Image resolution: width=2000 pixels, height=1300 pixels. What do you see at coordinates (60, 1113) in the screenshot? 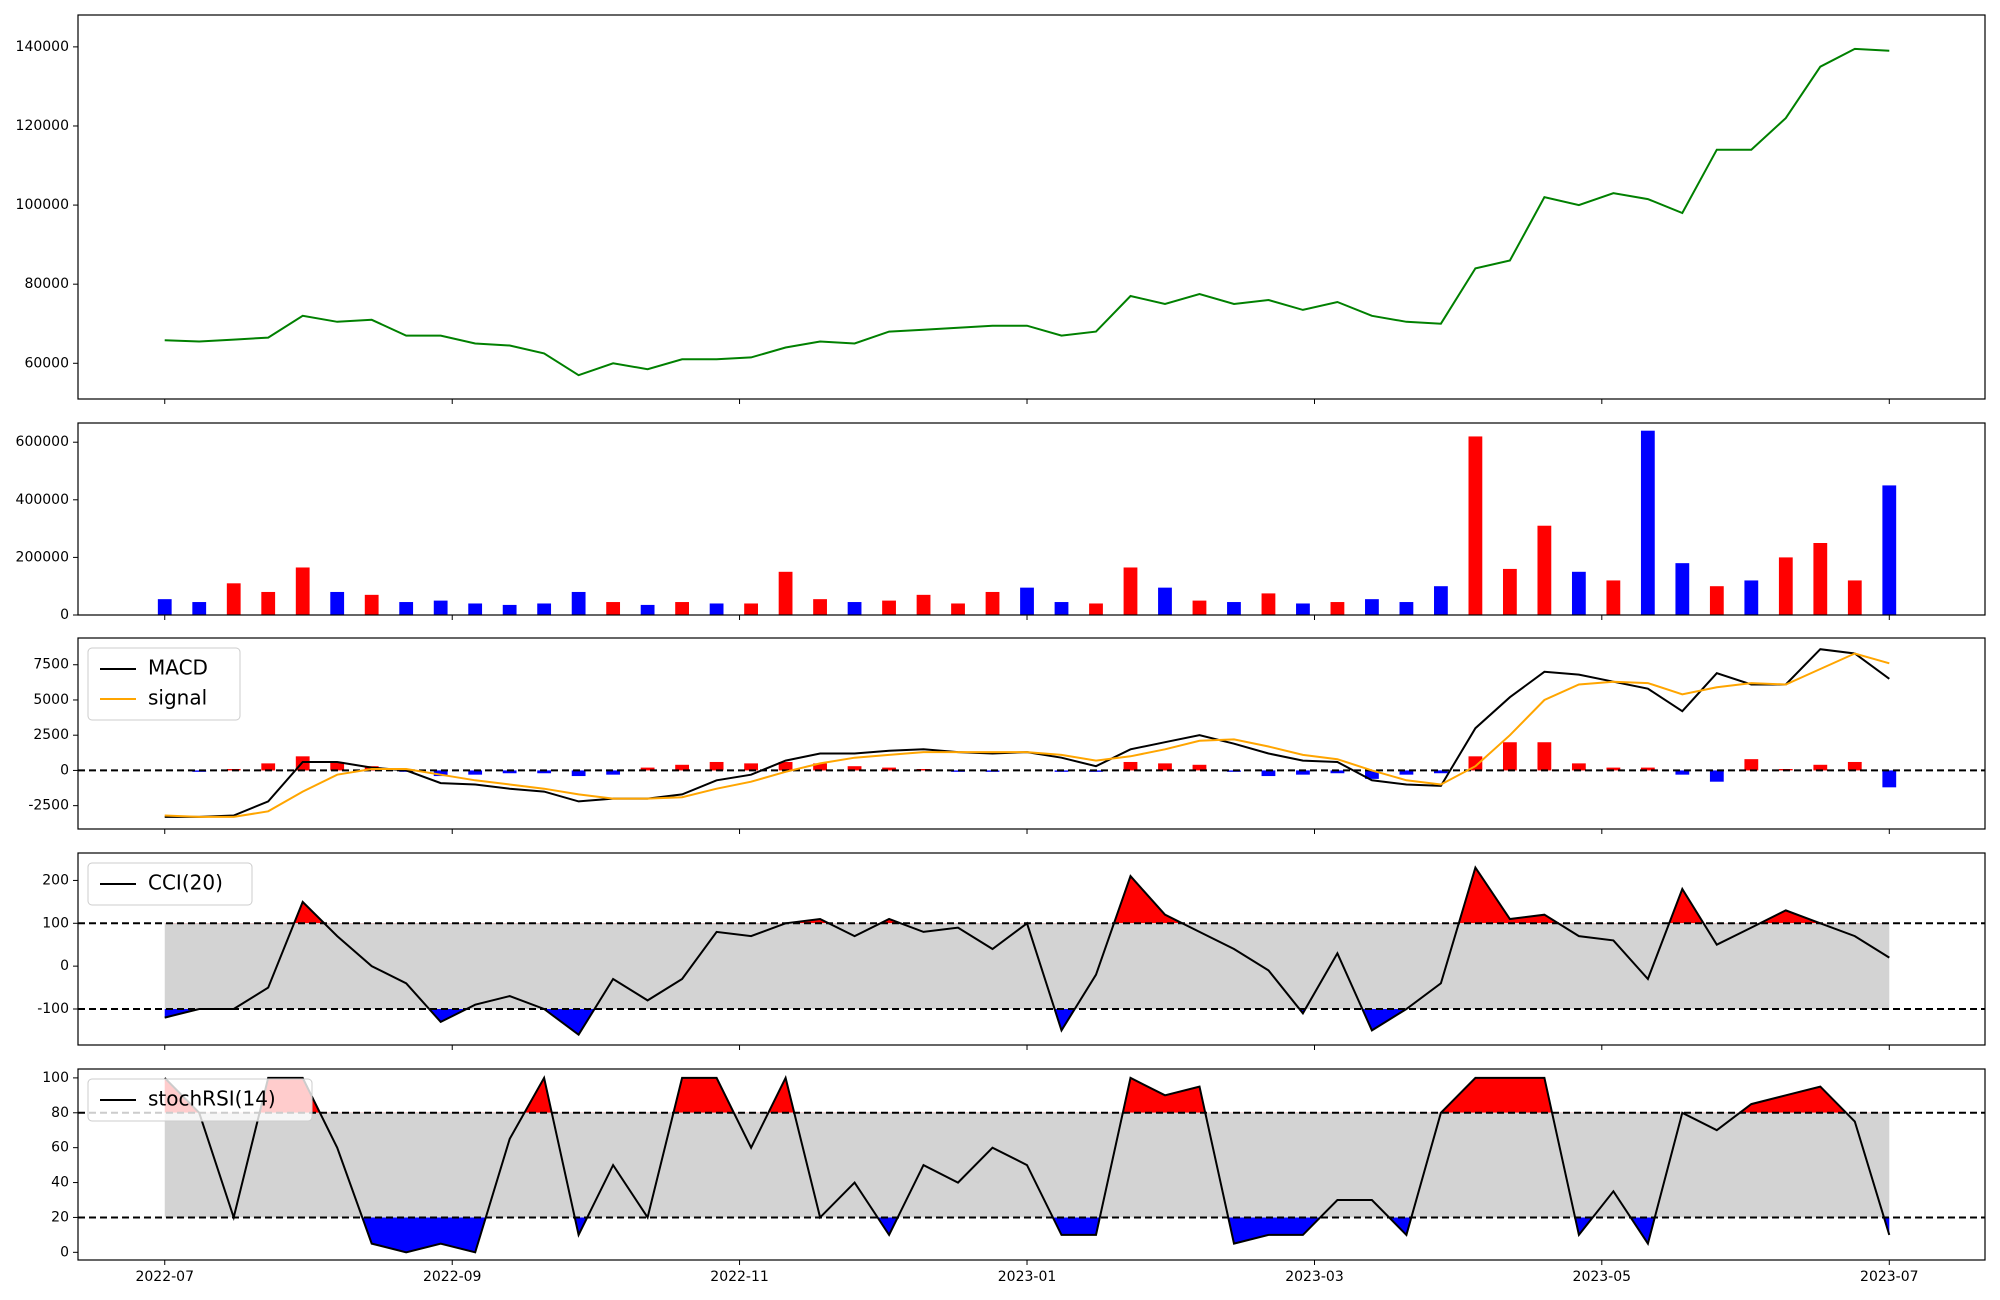
I see `y-tick-label: 80` at bounding box center [60, 1113].